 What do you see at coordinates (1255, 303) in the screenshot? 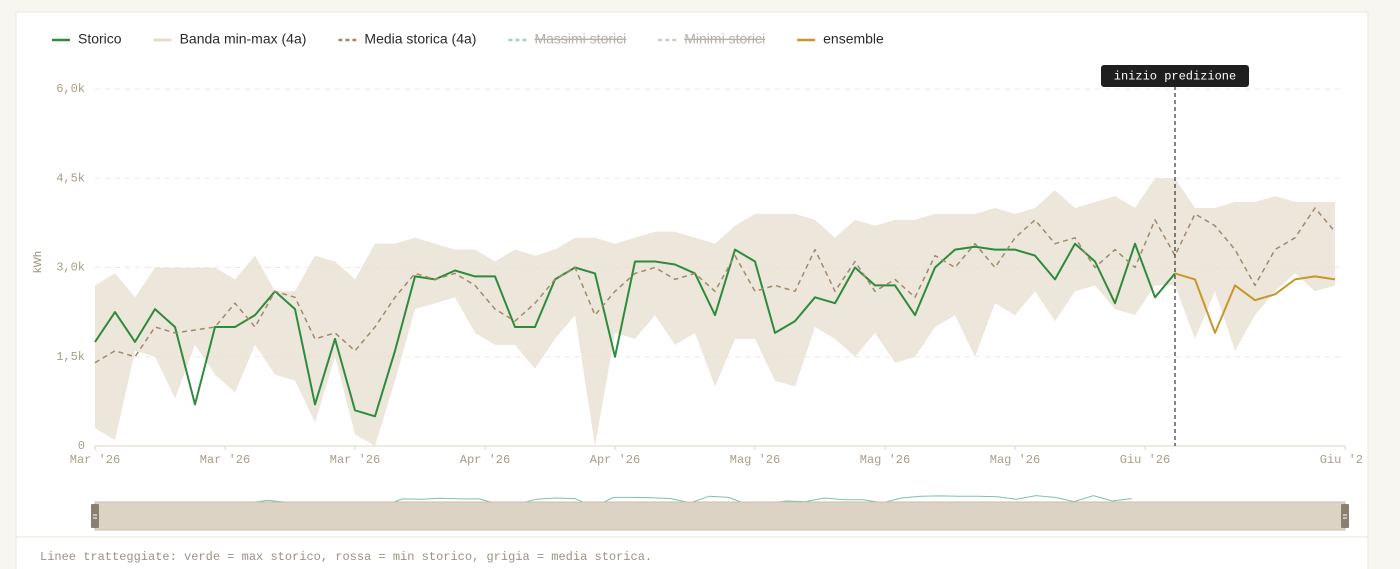
I see `series-line` at bounding box center [1255, 303].